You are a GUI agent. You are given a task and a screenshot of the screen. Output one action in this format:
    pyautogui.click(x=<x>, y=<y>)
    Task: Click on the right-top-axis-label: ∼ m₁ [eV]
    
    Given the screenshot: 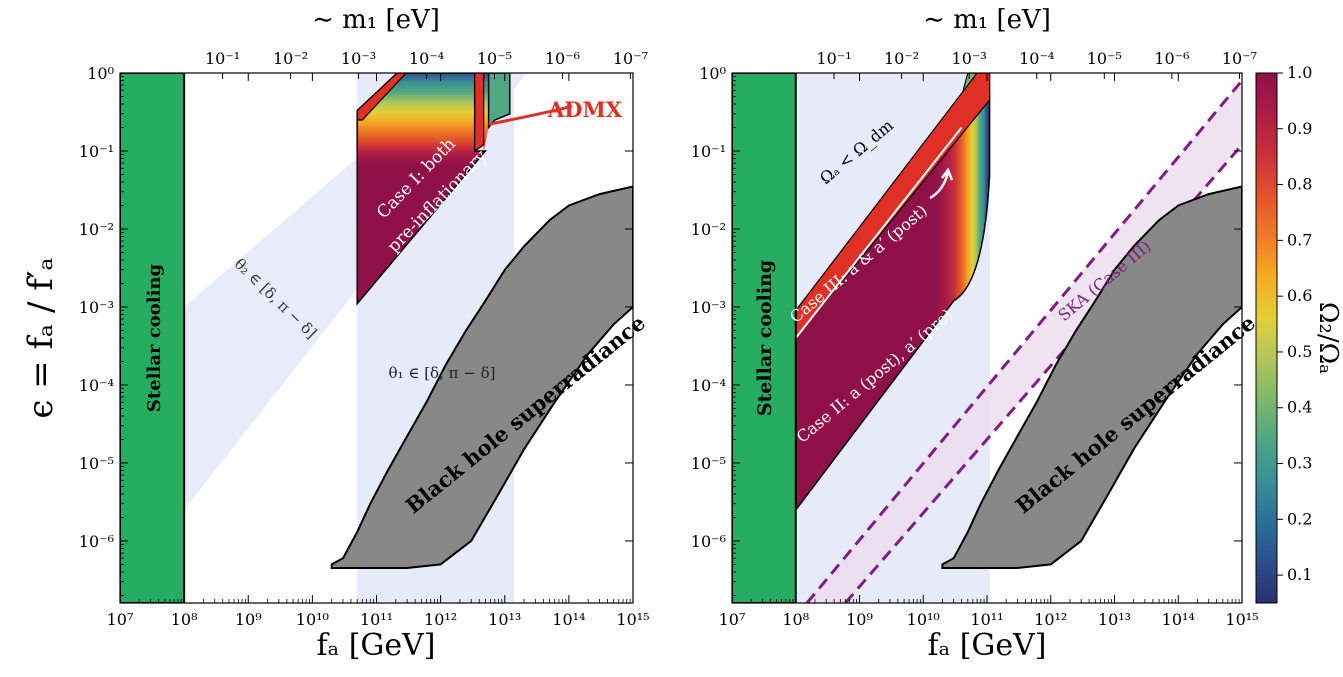 What is the action you would take?
    pyautogui.click(x=987, y=20)
    